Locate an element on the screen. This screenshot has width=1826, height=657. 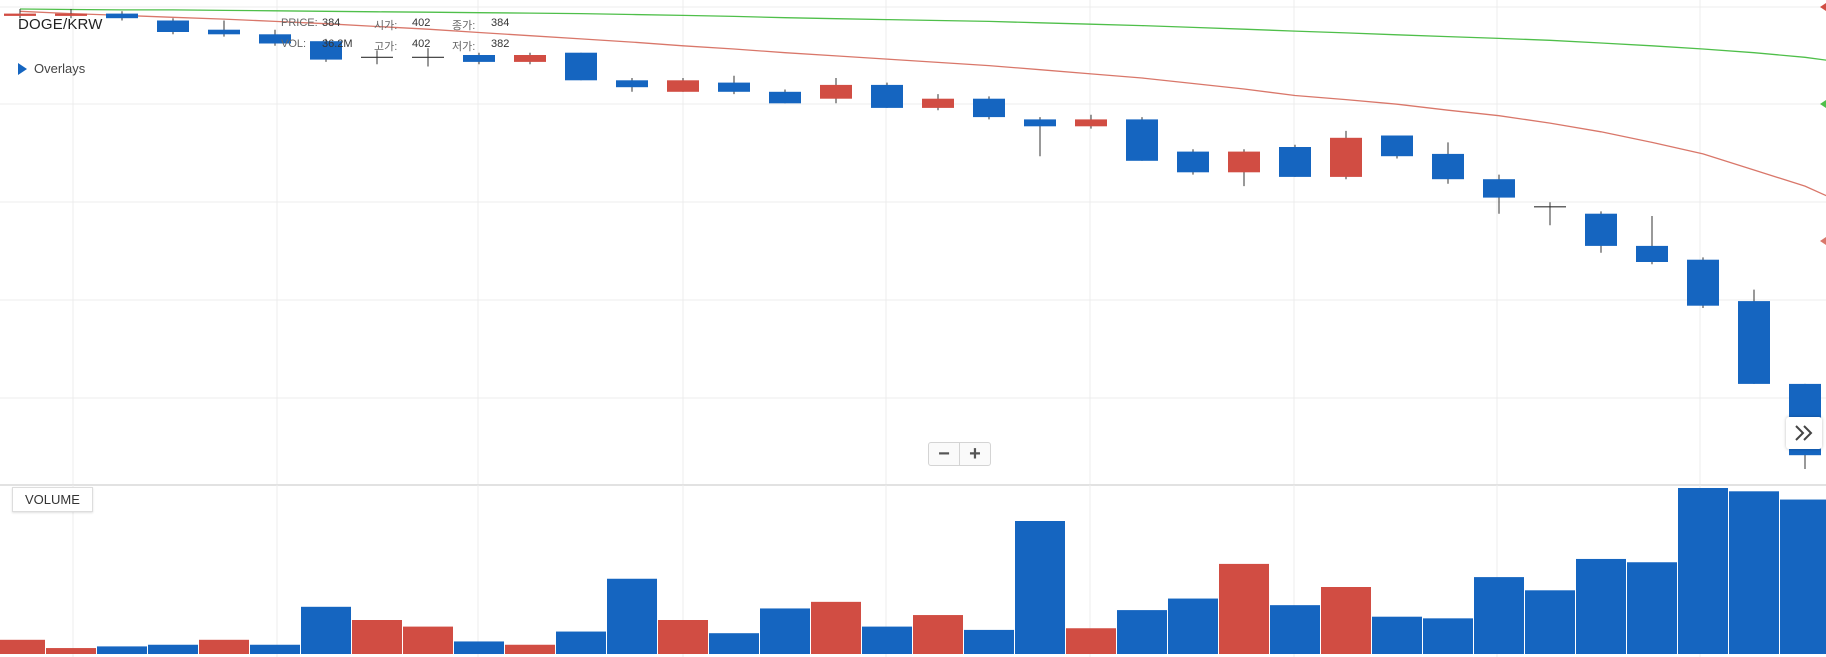
play-triangle-icon is located at coordinates (22, 68).